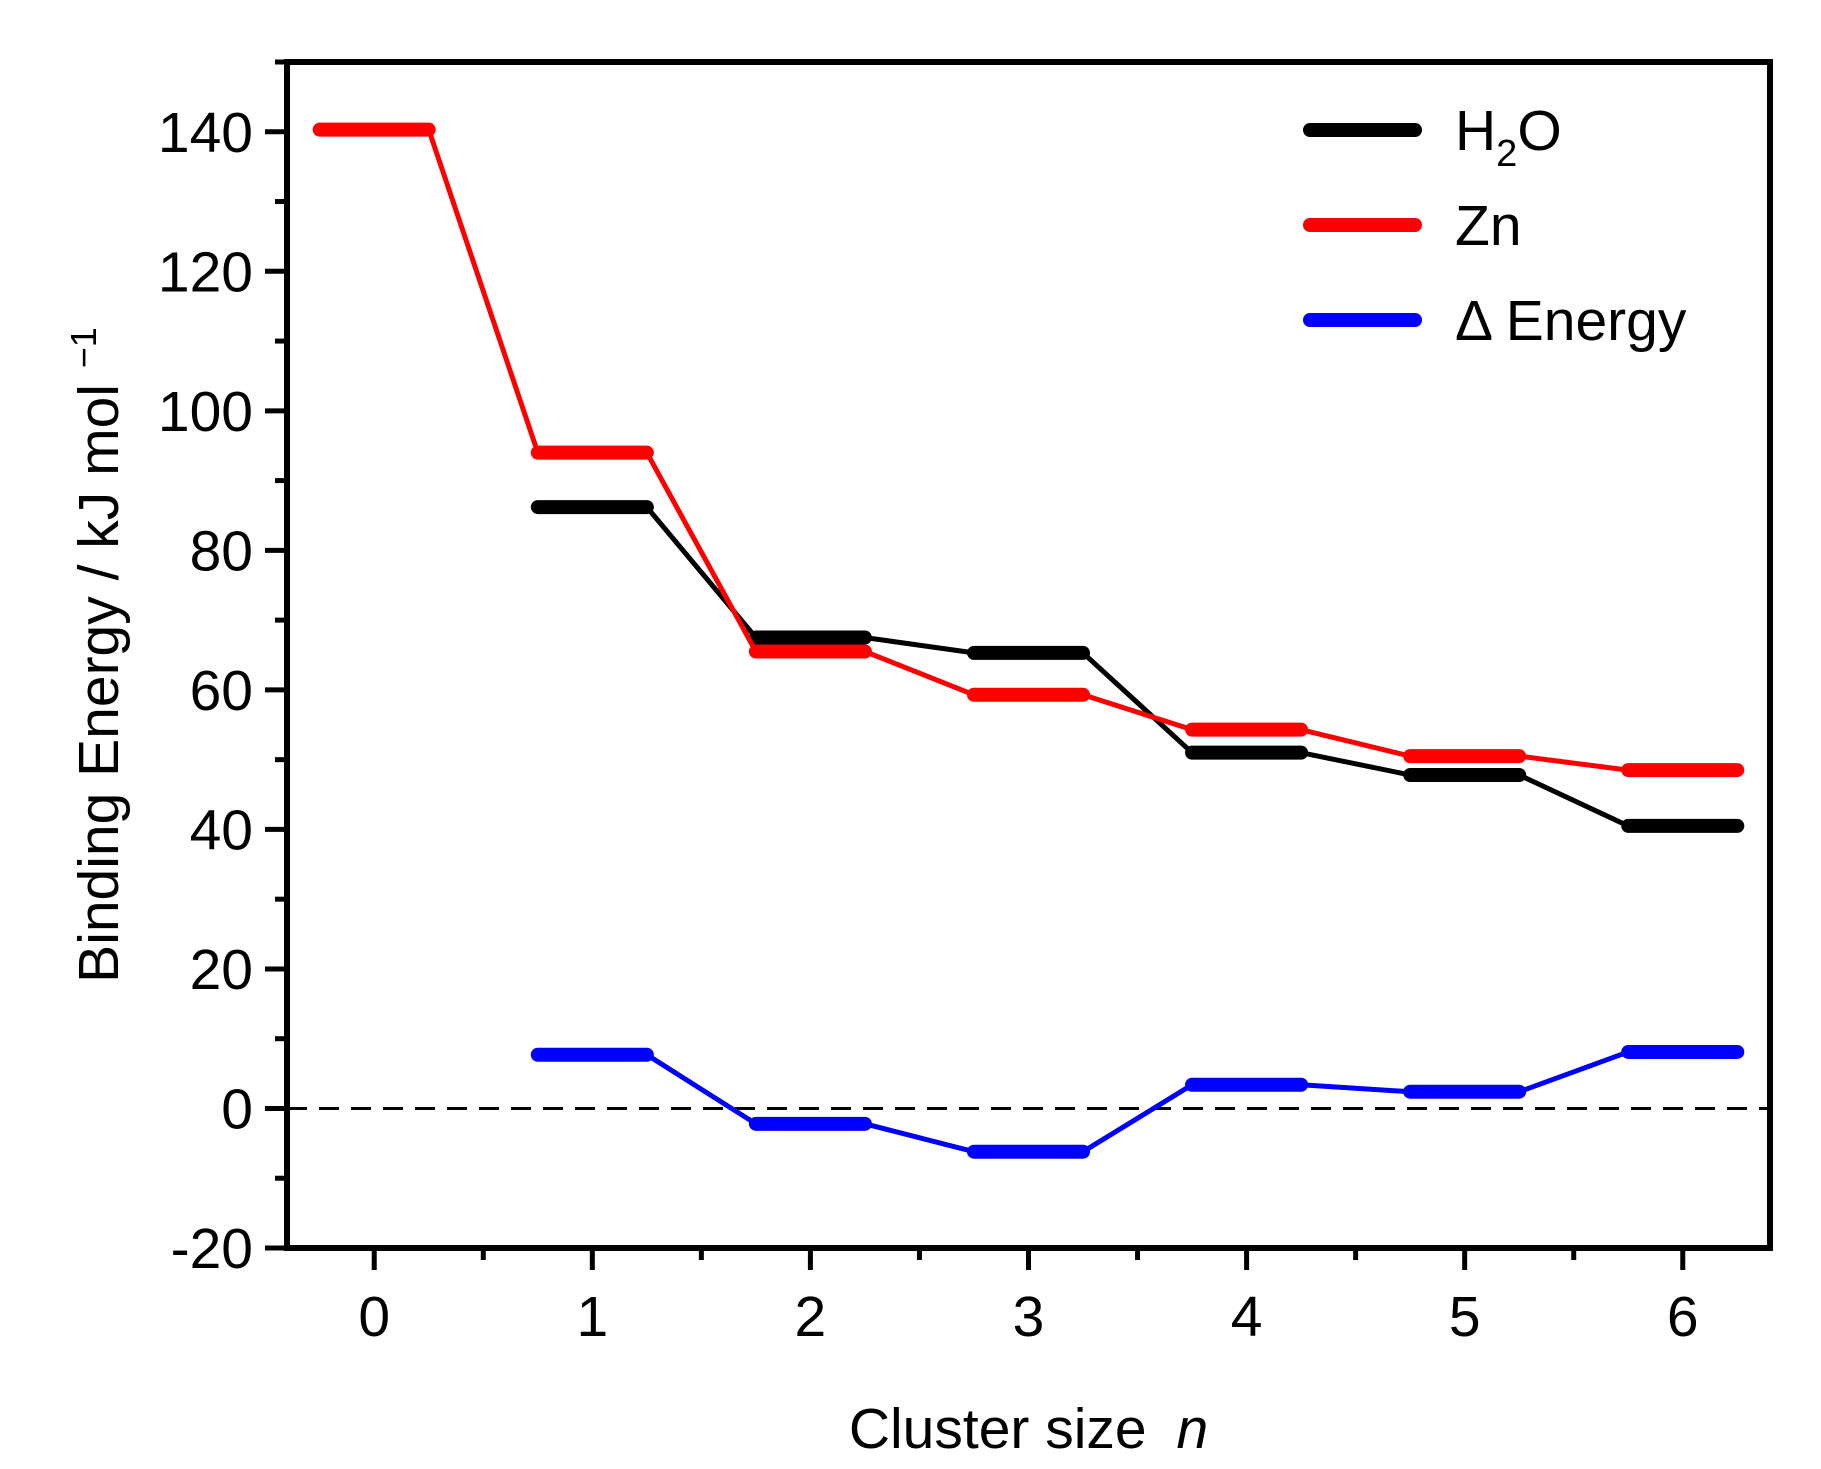 This screenshot has height=1469, width=1821. I want to click on legend-item: H2O, so click(1432, 137).